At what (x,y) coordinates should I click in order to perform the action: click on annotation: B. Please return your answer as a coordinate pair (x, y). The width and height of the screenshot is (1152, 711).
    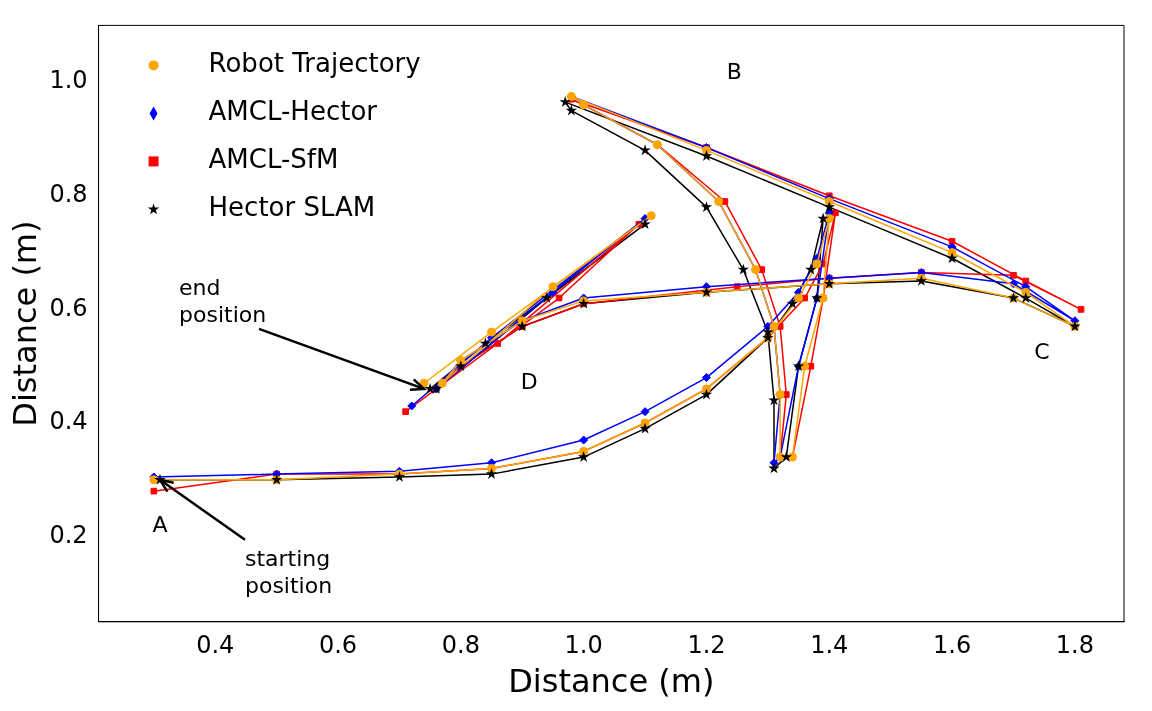
    Looking at the image, I should click on (734, 71).